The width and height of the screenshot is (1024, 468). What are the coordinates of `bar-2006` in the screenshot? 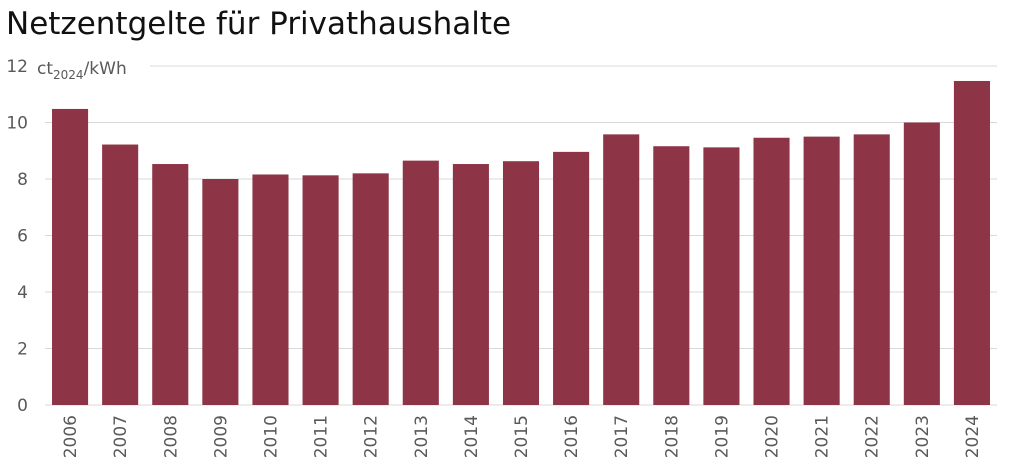 It's located at (70, 256).